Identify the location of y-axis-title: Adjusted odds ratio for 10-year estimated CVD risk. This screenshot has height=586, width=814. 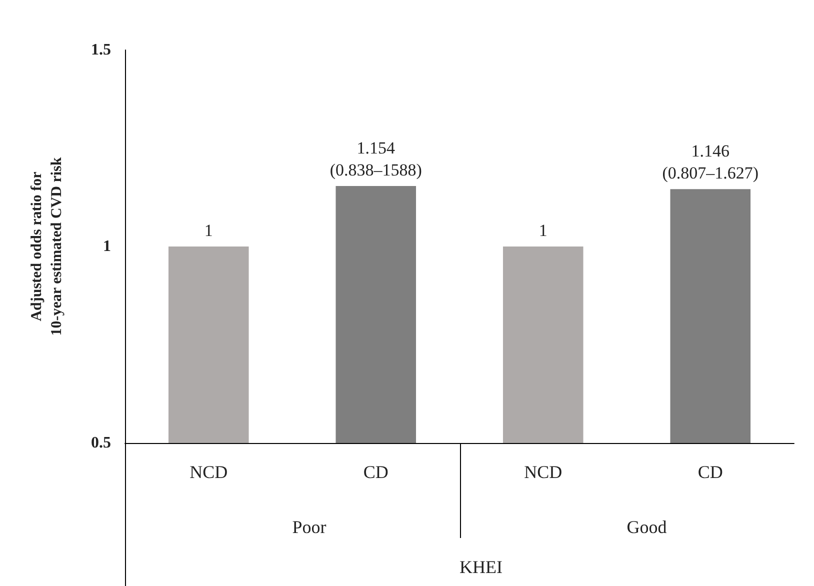
(47, 246).